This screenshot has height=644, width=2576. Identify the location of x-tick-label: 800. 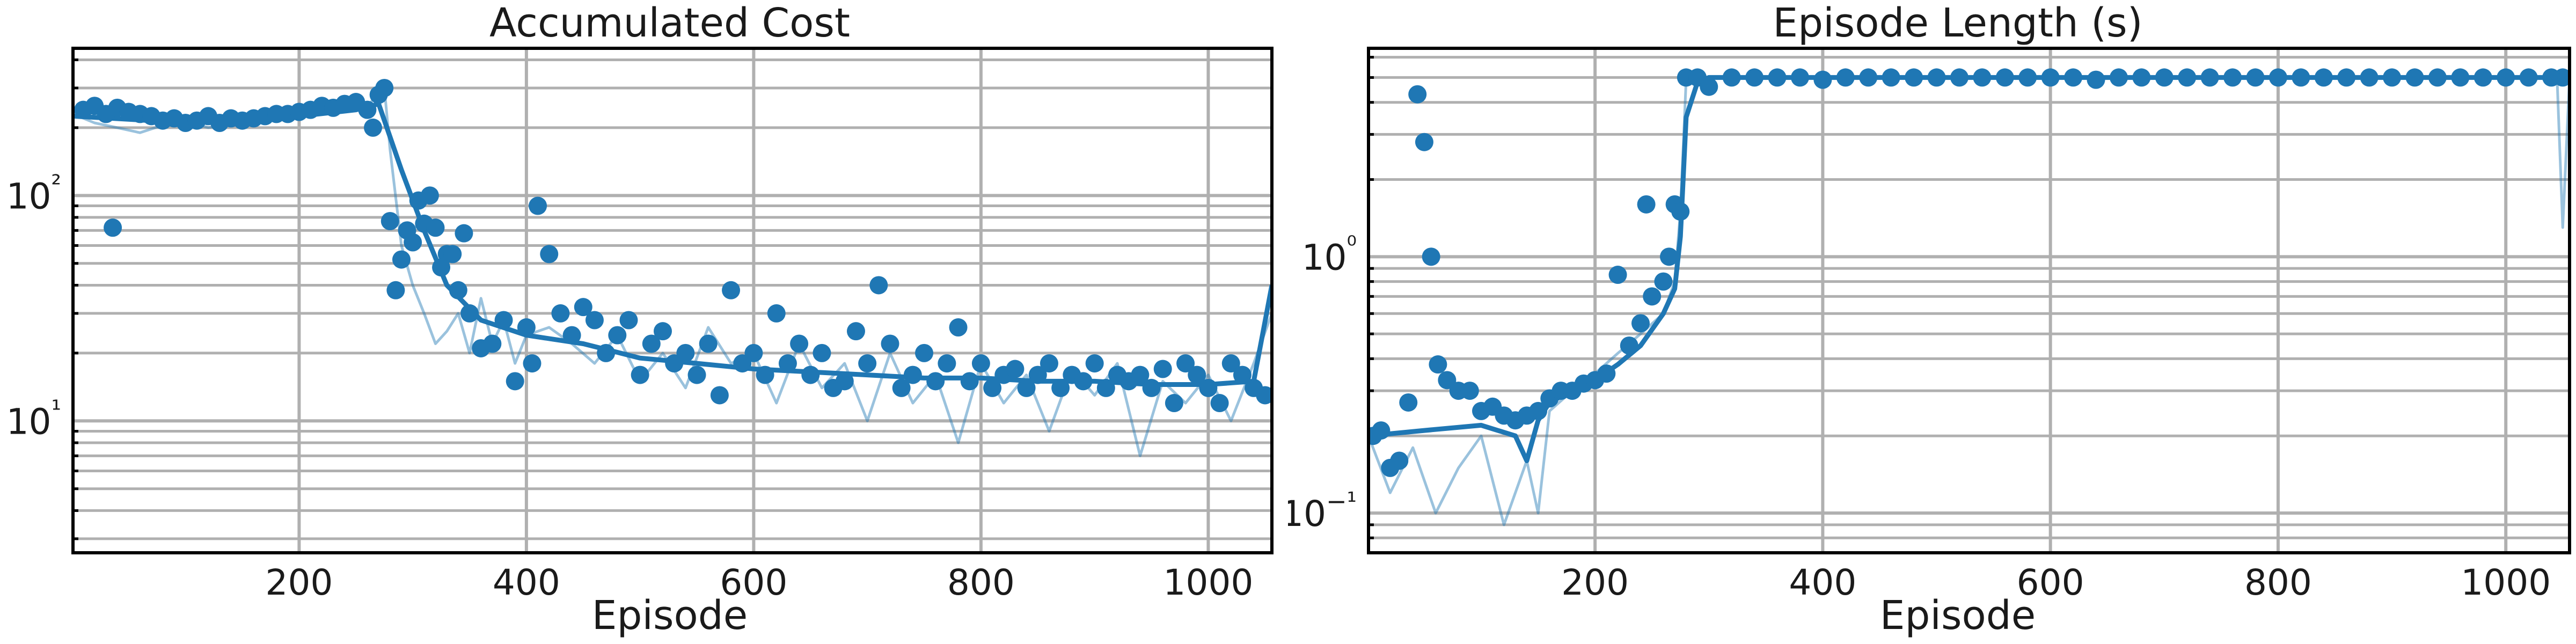
(981, 582).